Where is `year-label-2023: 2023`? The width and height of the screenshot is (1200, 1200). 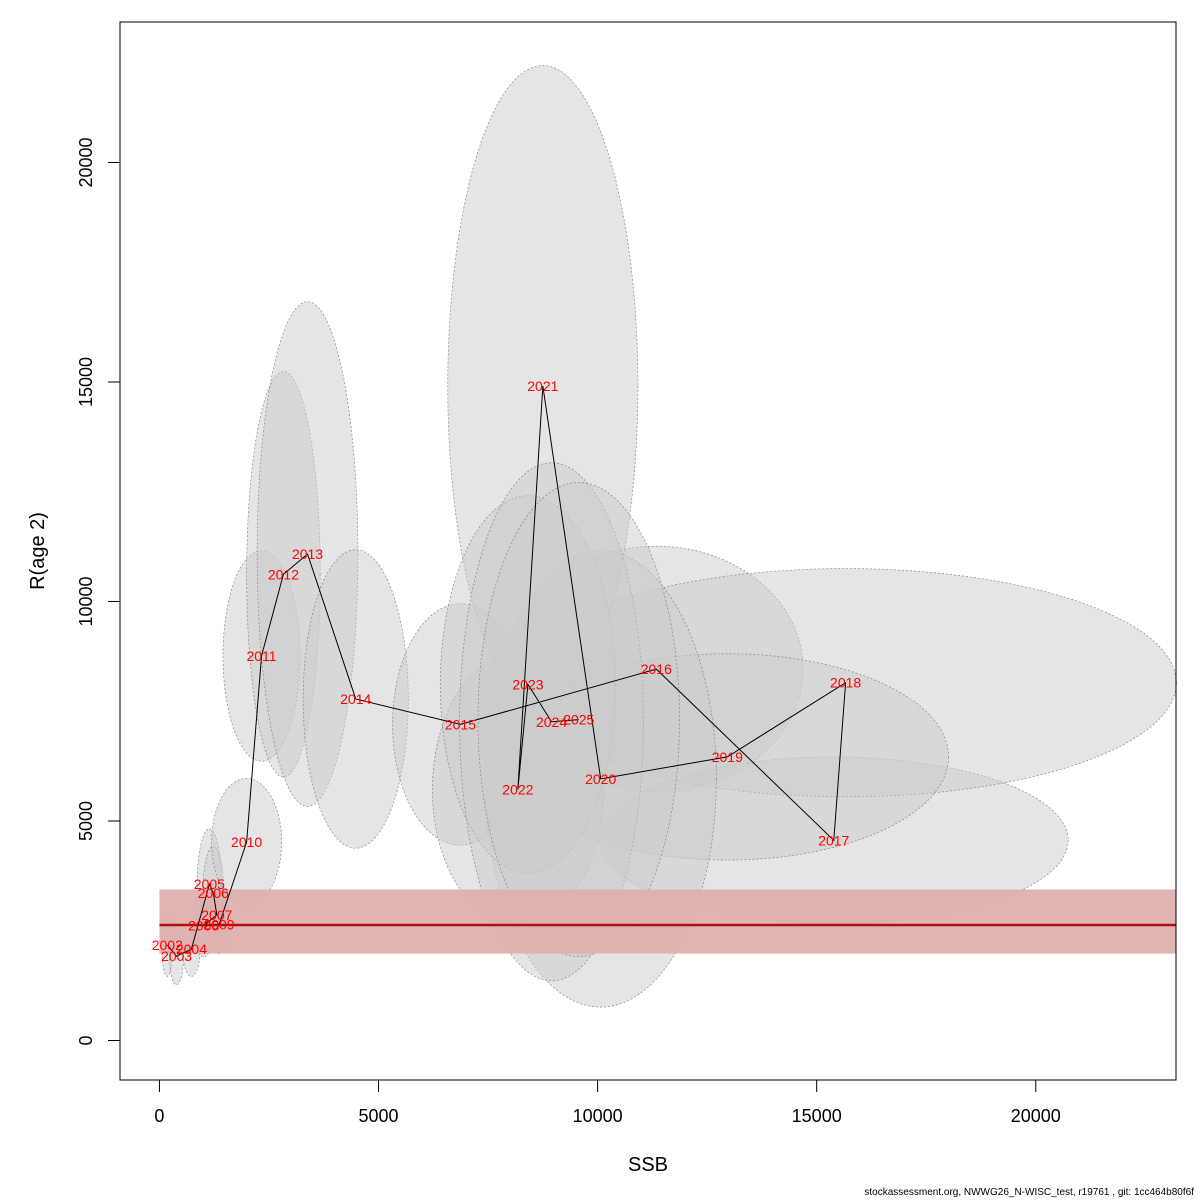
year-label-2023: 2023 is located at coordinates (527, 684).